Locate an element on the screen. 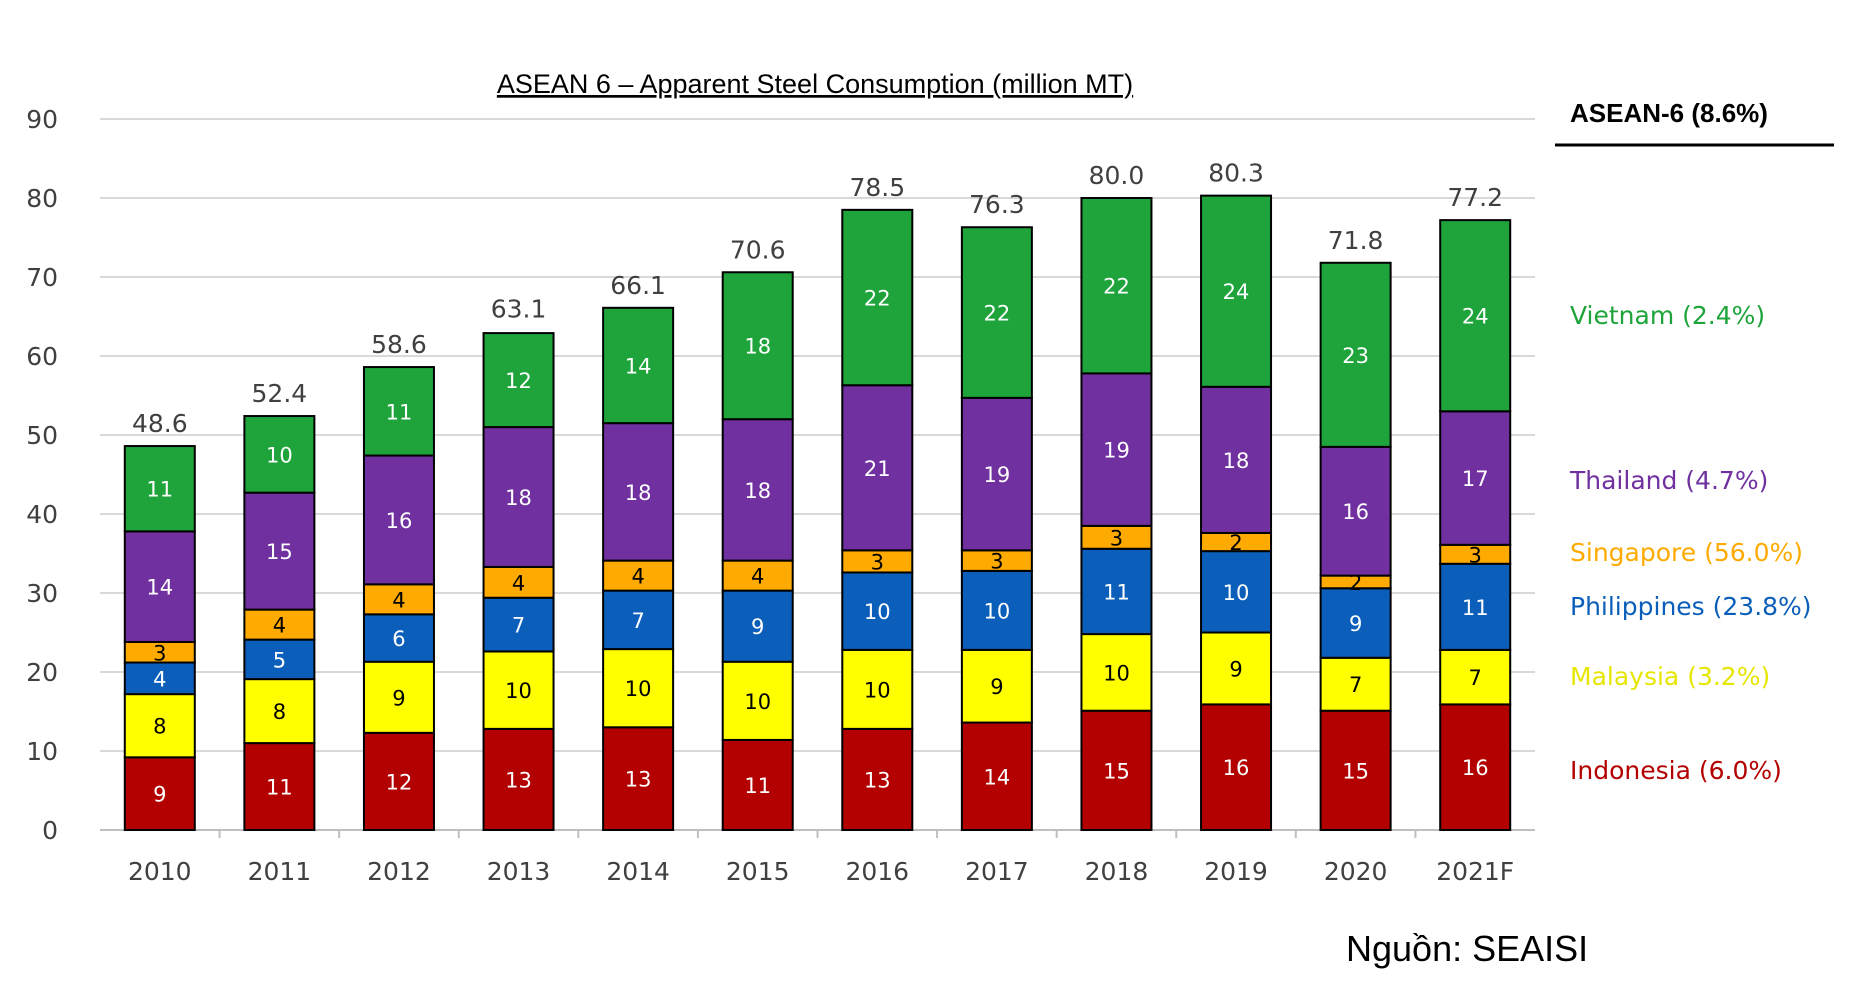 This screenshot has width=1850, height=990. x-tick-label: 2011 is located at coordinates (280, 871).